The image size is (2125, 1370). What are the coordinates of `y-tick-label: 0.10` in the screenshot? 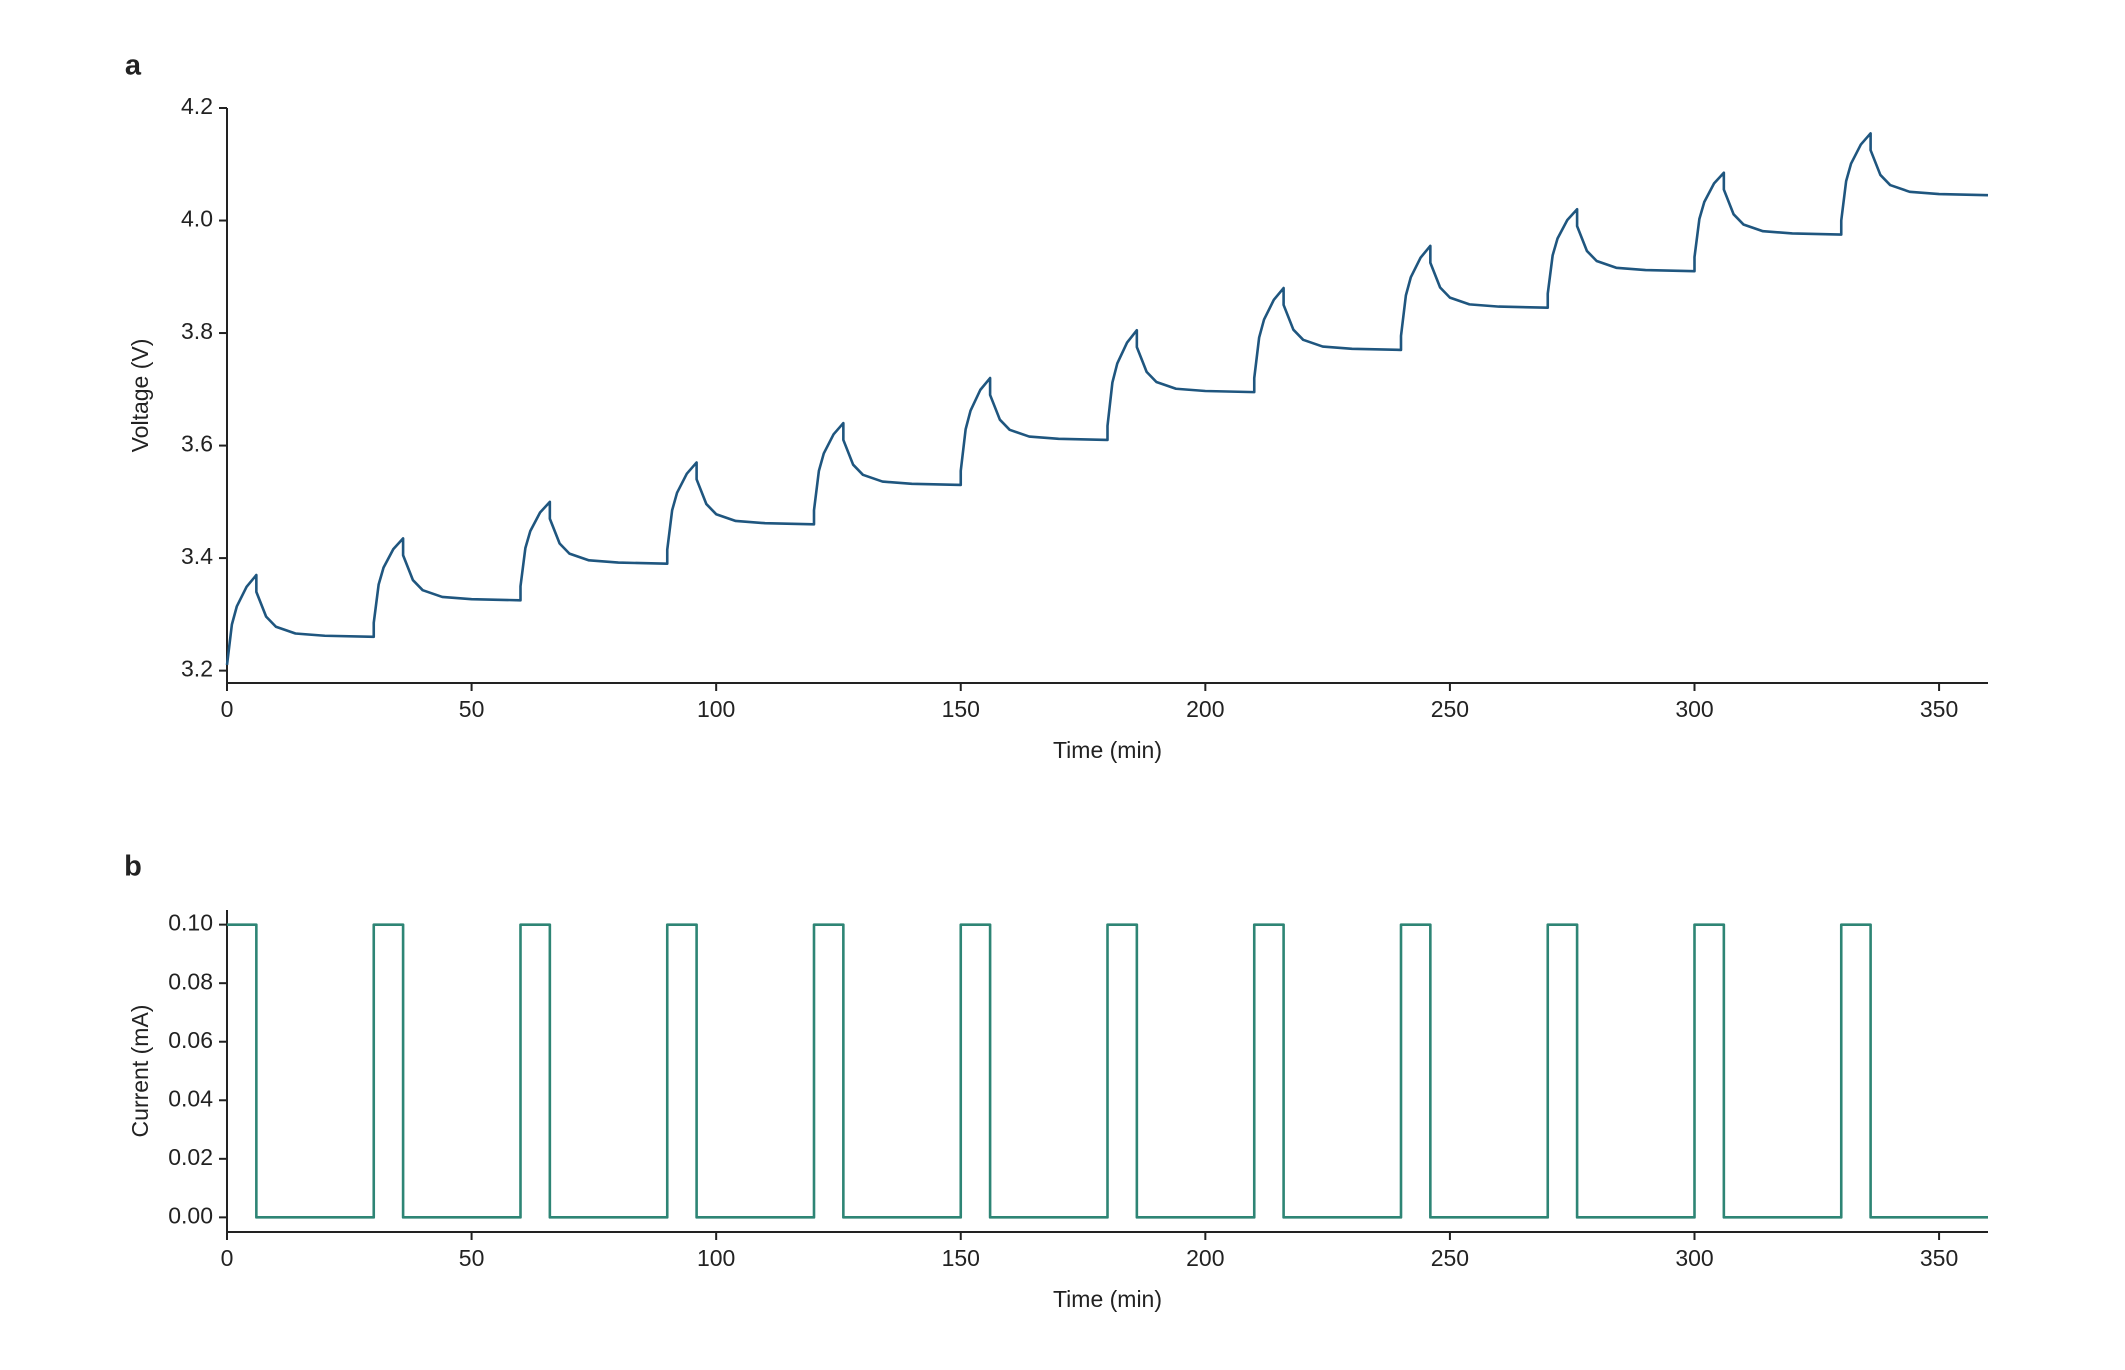 It's located at (190, 923).